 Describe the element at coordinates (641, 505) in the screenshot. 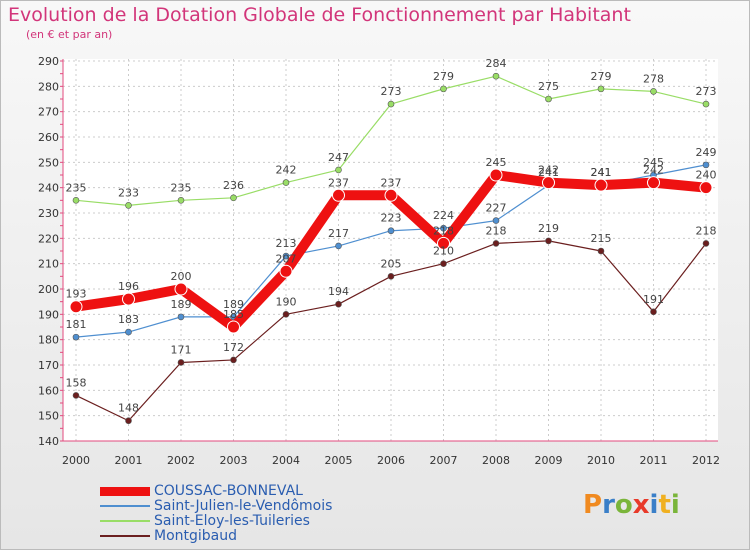

I see `logo-letter: x` at that location.